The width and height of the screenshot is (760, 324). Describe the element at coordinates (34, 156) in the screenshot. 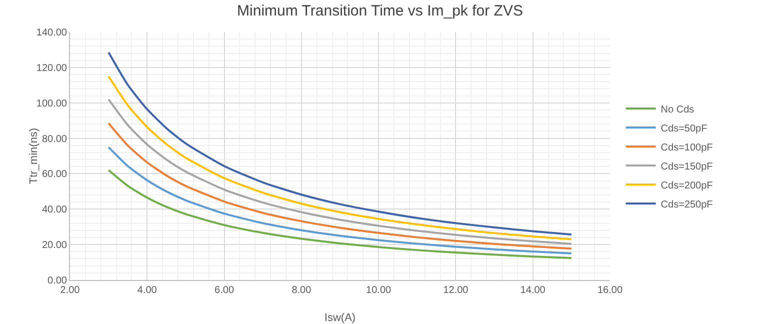

I see `y-axis-title: Ttr_min(ns)` at that location.